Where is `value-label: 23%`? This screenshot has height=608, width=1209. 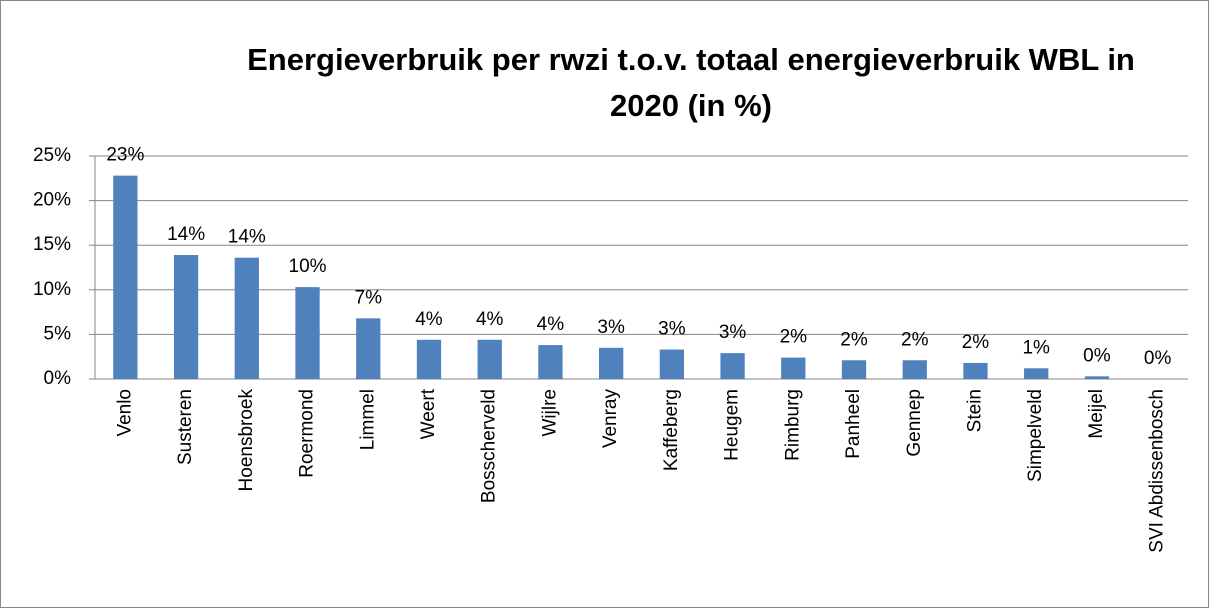 value-label: 23% is located at coordinates (125, 155).